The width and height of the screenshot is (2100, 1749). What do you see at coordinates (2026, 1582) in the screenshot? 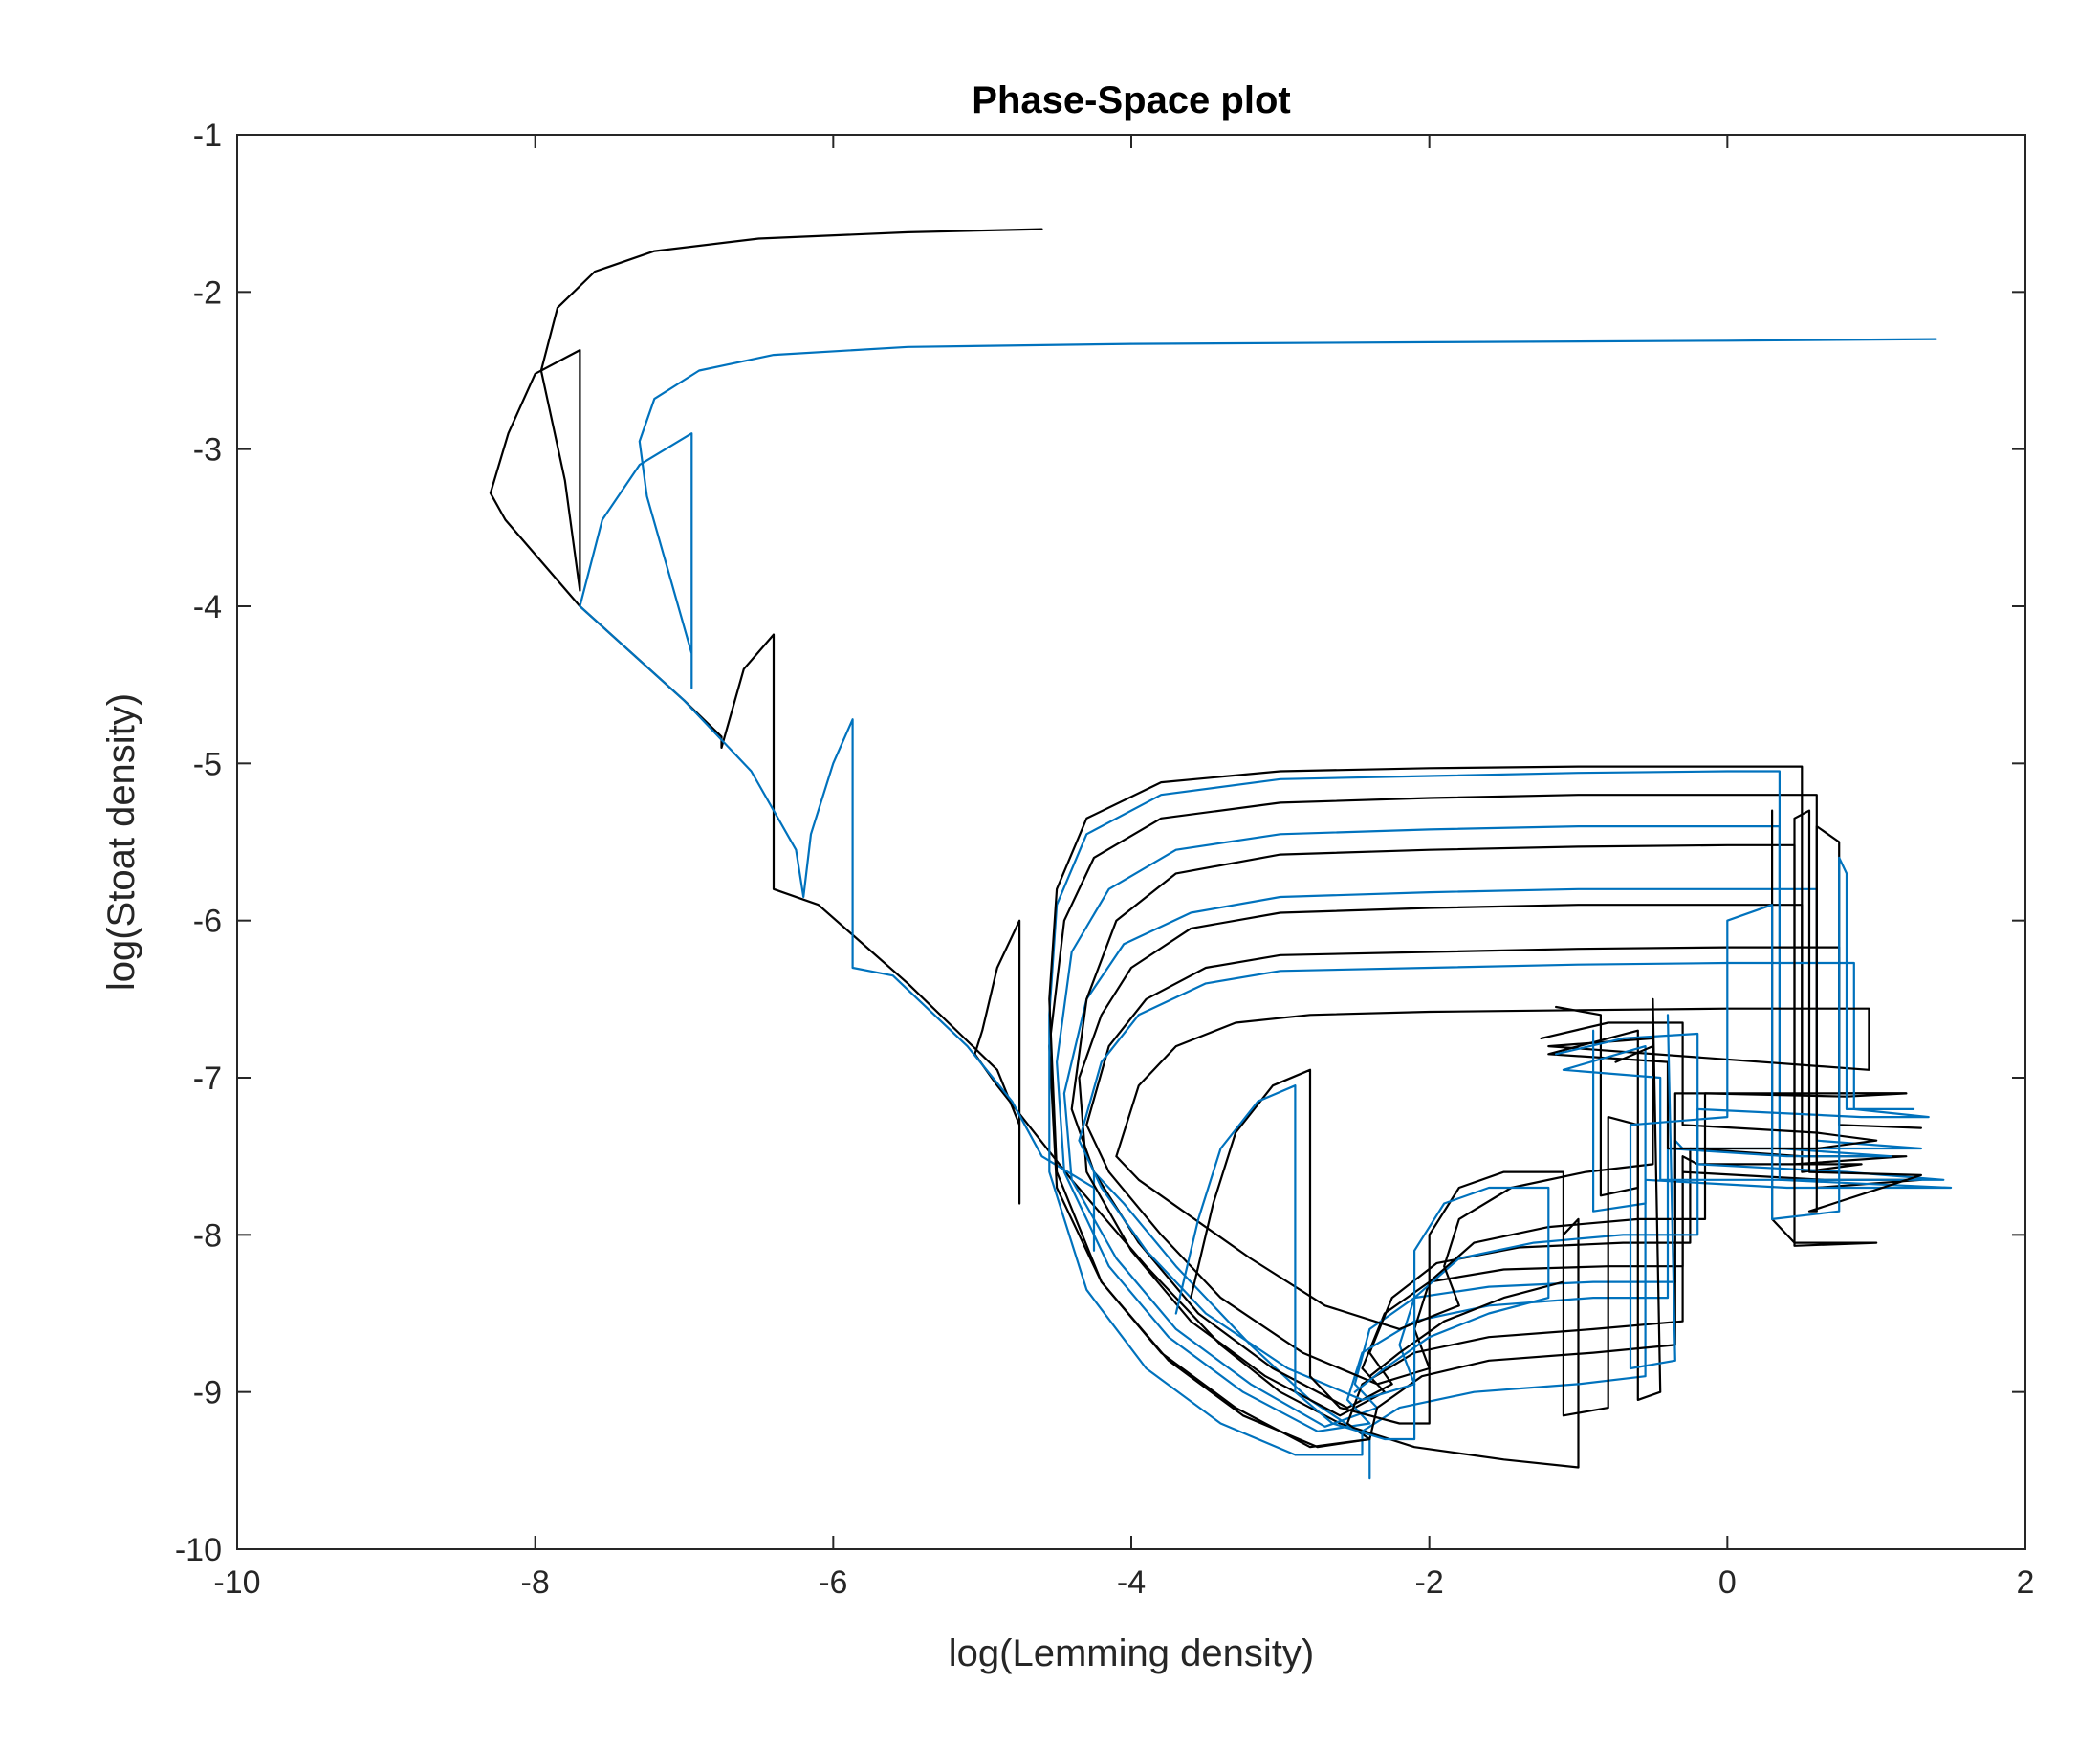
I see `x-tick-label: 2` at bounding box center [2026, 1582].